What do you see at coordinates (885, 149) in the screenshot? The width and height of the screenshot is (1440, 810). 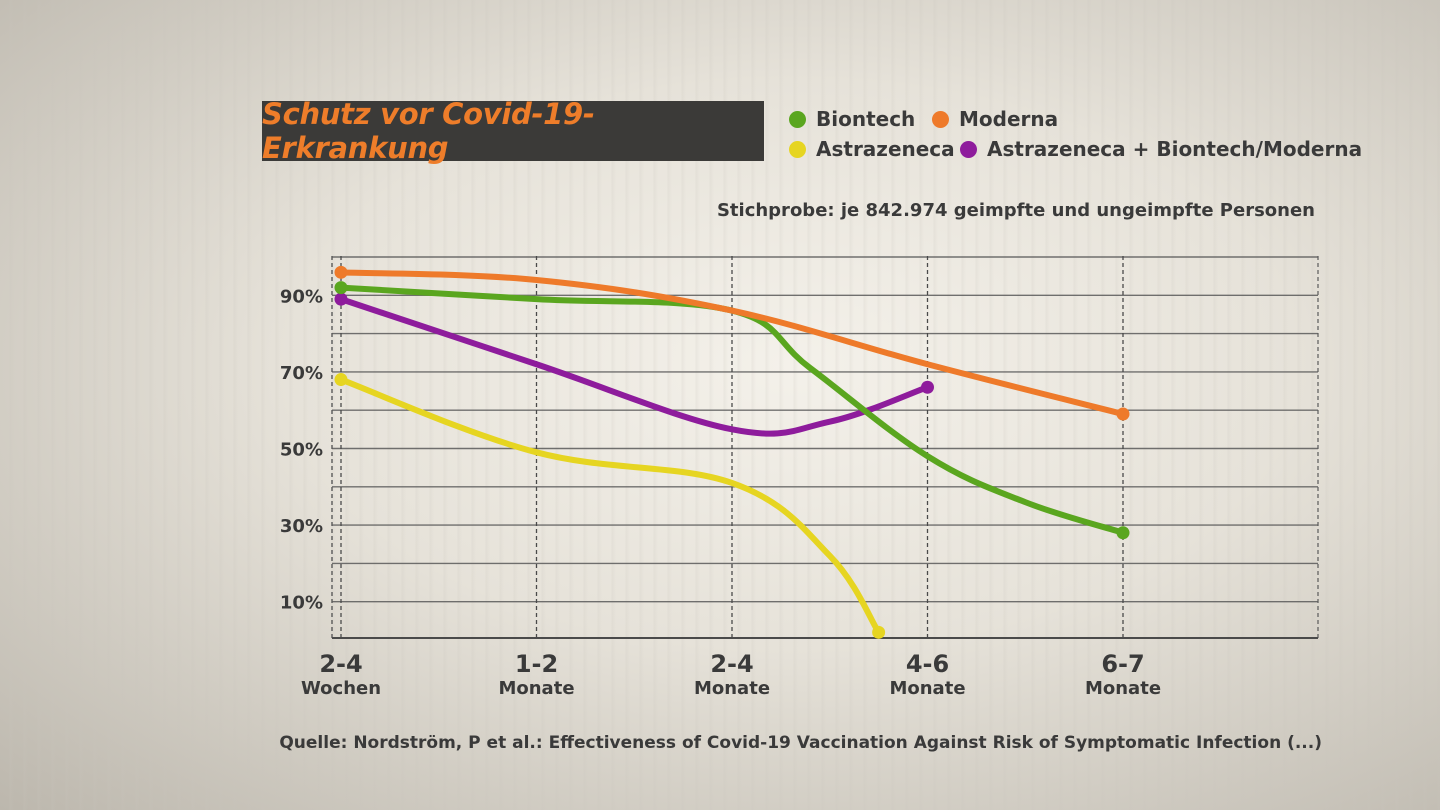 I see `legend-label-astrazeneca: Astrazeneca` at bounding box center [885, 149].